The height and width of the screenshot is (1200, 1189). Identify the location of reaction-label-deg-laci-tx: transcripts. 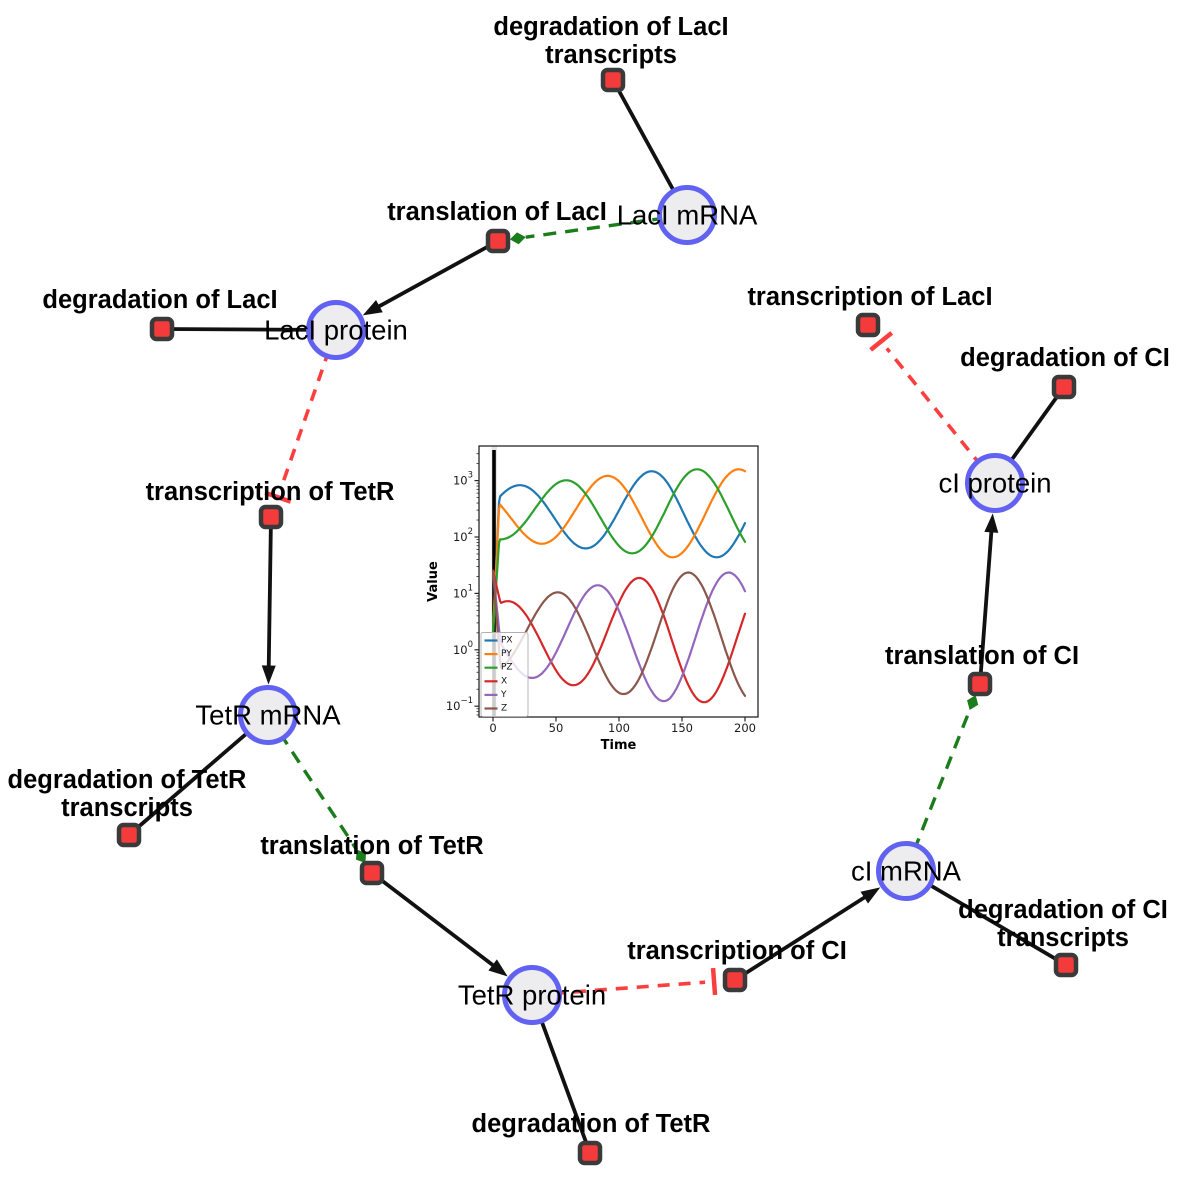
(611, 55).